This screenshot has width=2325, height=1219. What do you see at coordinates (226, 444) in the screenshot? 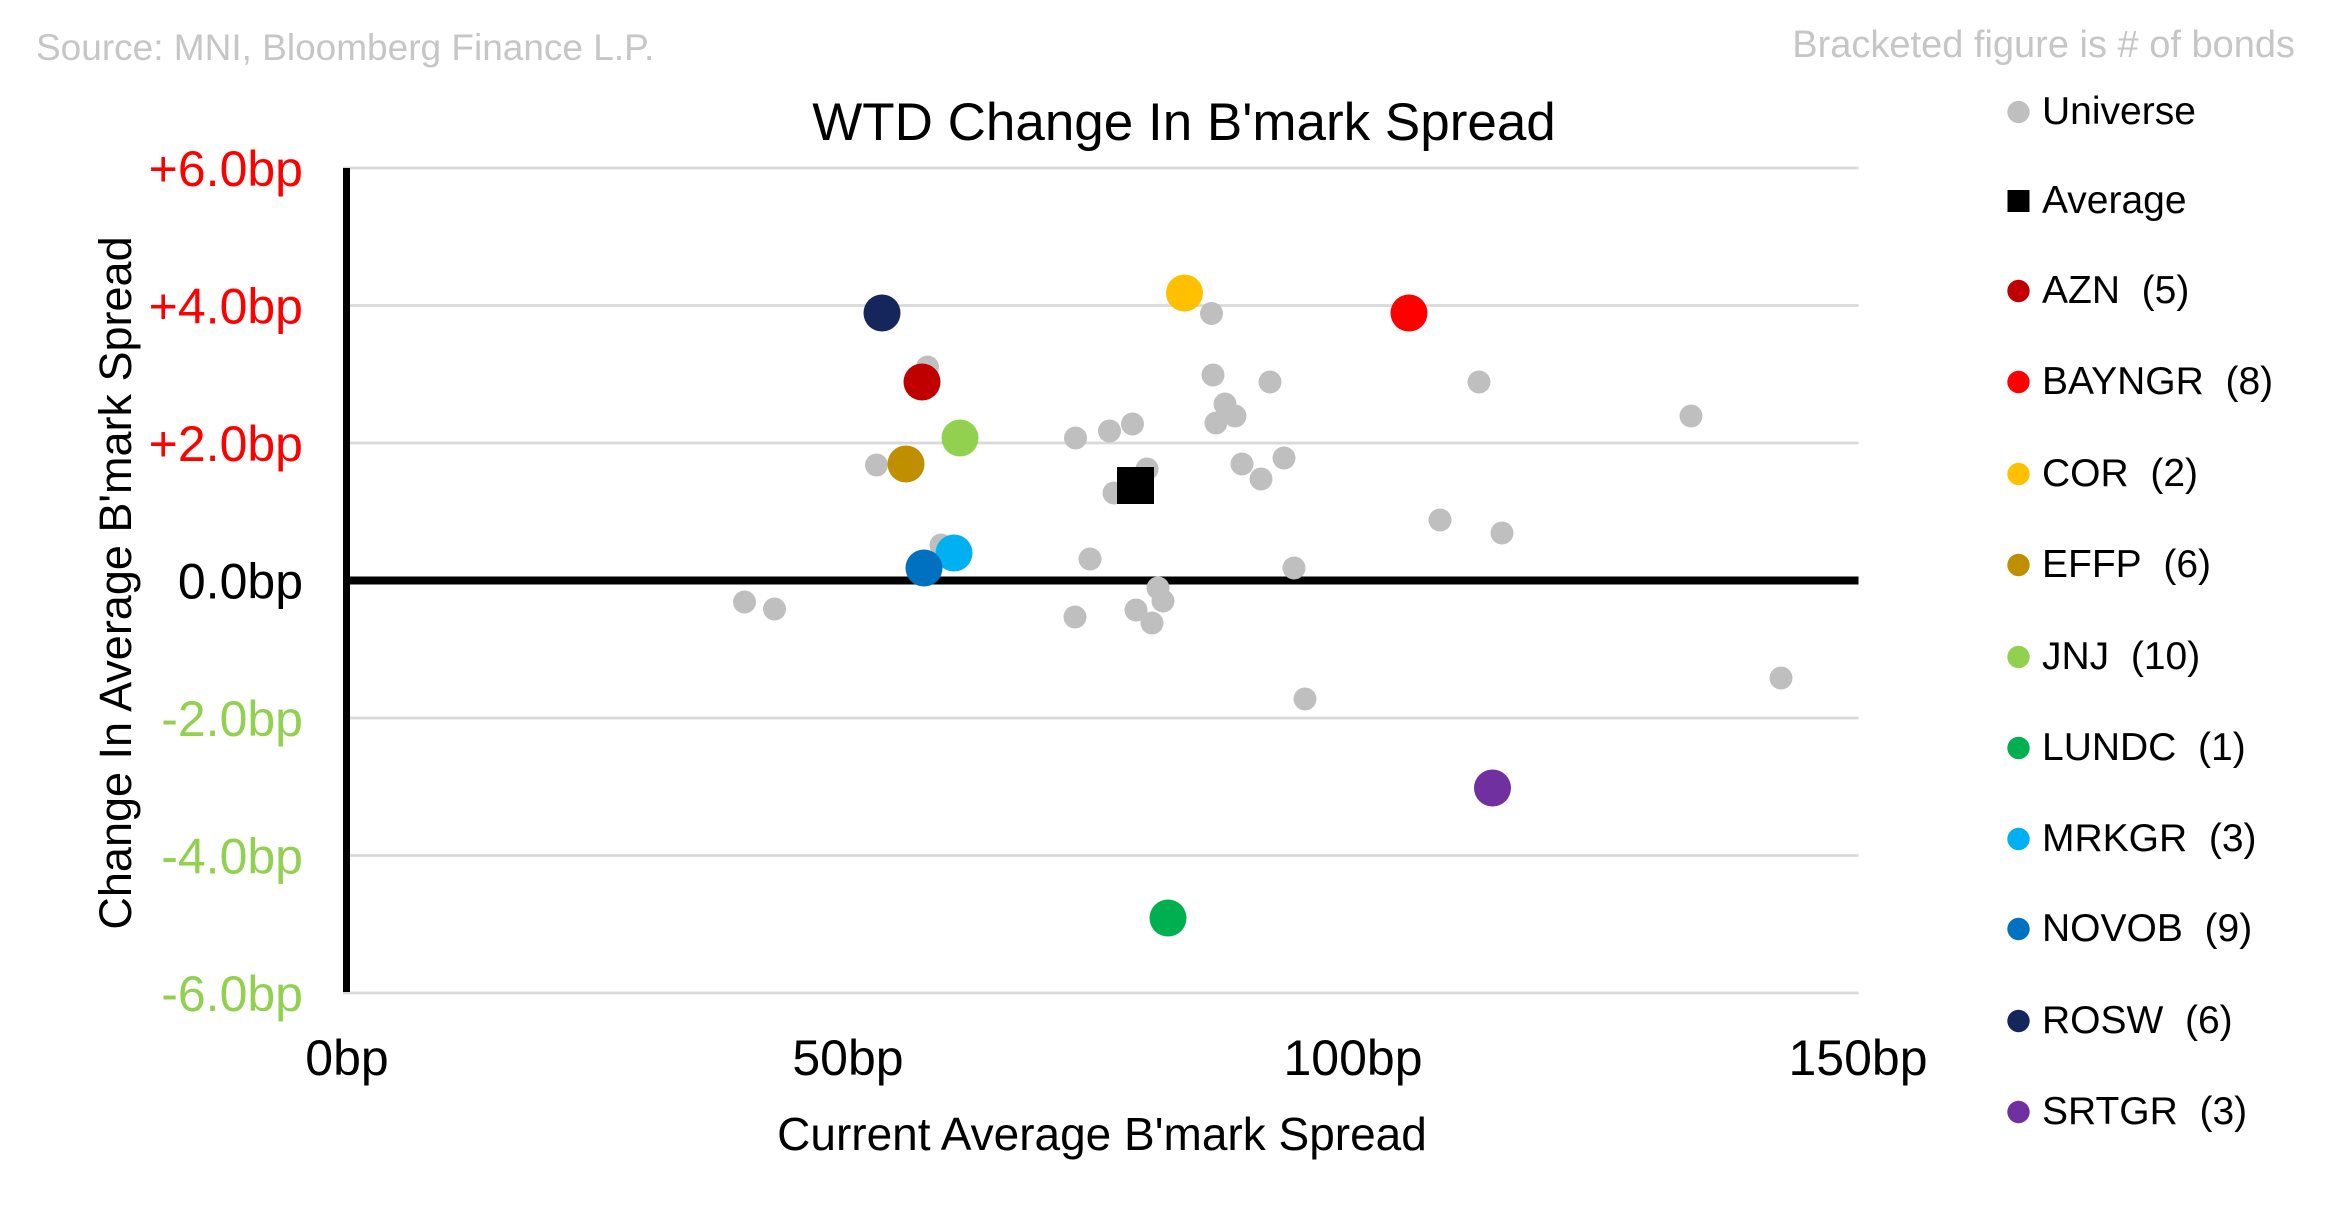
I see `svg-text: +2.0bp` at bounding box center [226, 444].